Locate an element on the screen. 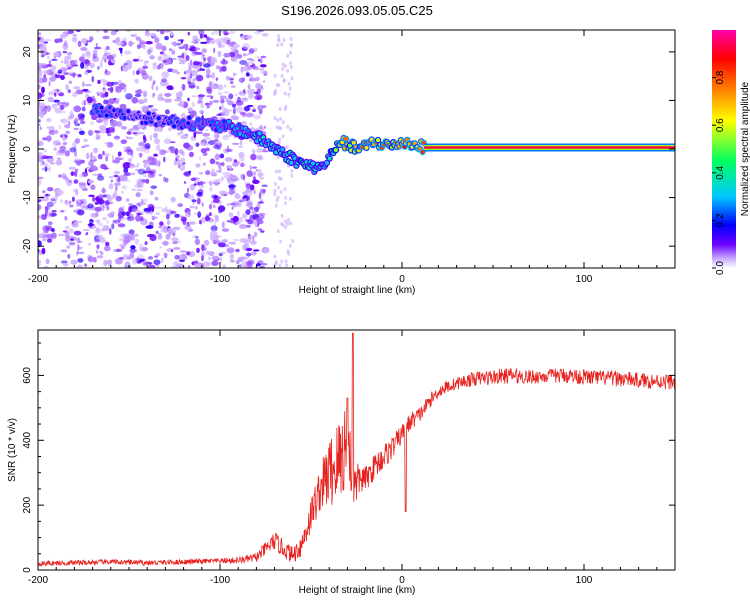 The image size is (750, 600). colorbar-tick-label: 0.6 is located at coordinates (720, 125).